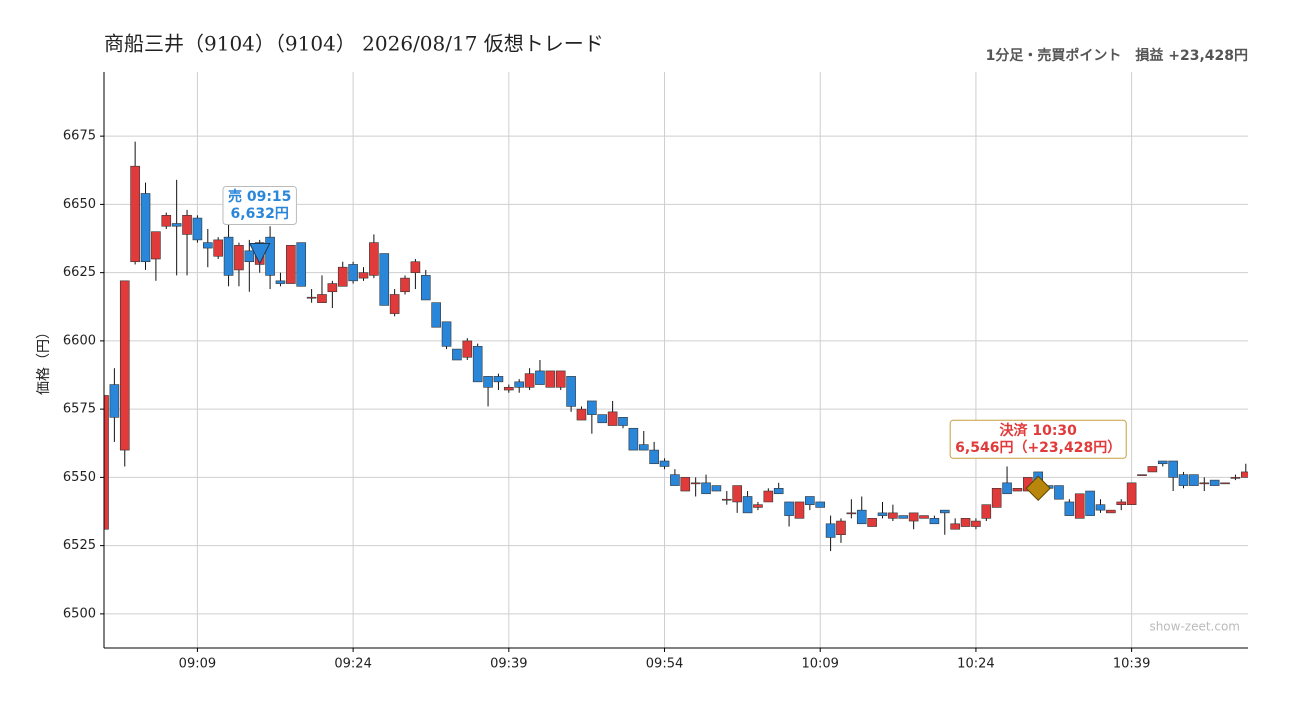  I want to click on annotation-box, so click(259, 206).